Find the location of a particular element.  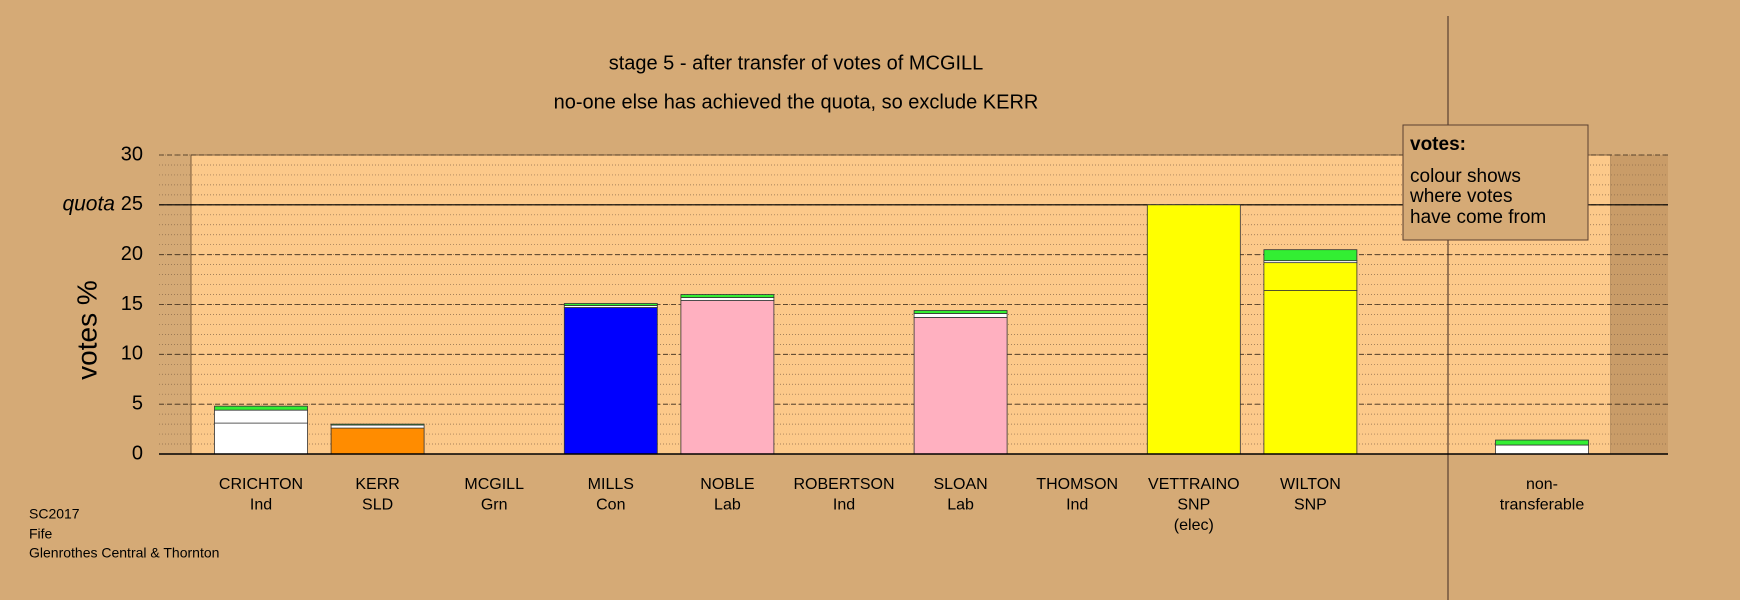

y-tick-label: 25 is located at coordinates (132, 204).